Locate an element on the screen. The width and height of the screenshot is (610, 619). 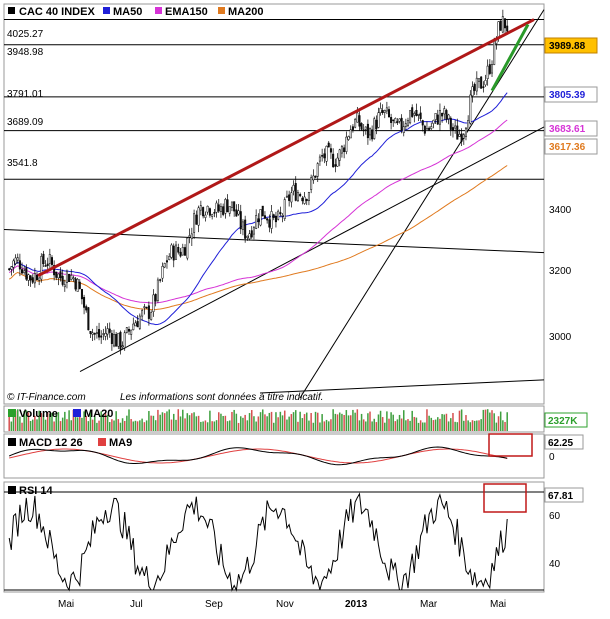
volume-value-box is located at coordinates (566, 420).